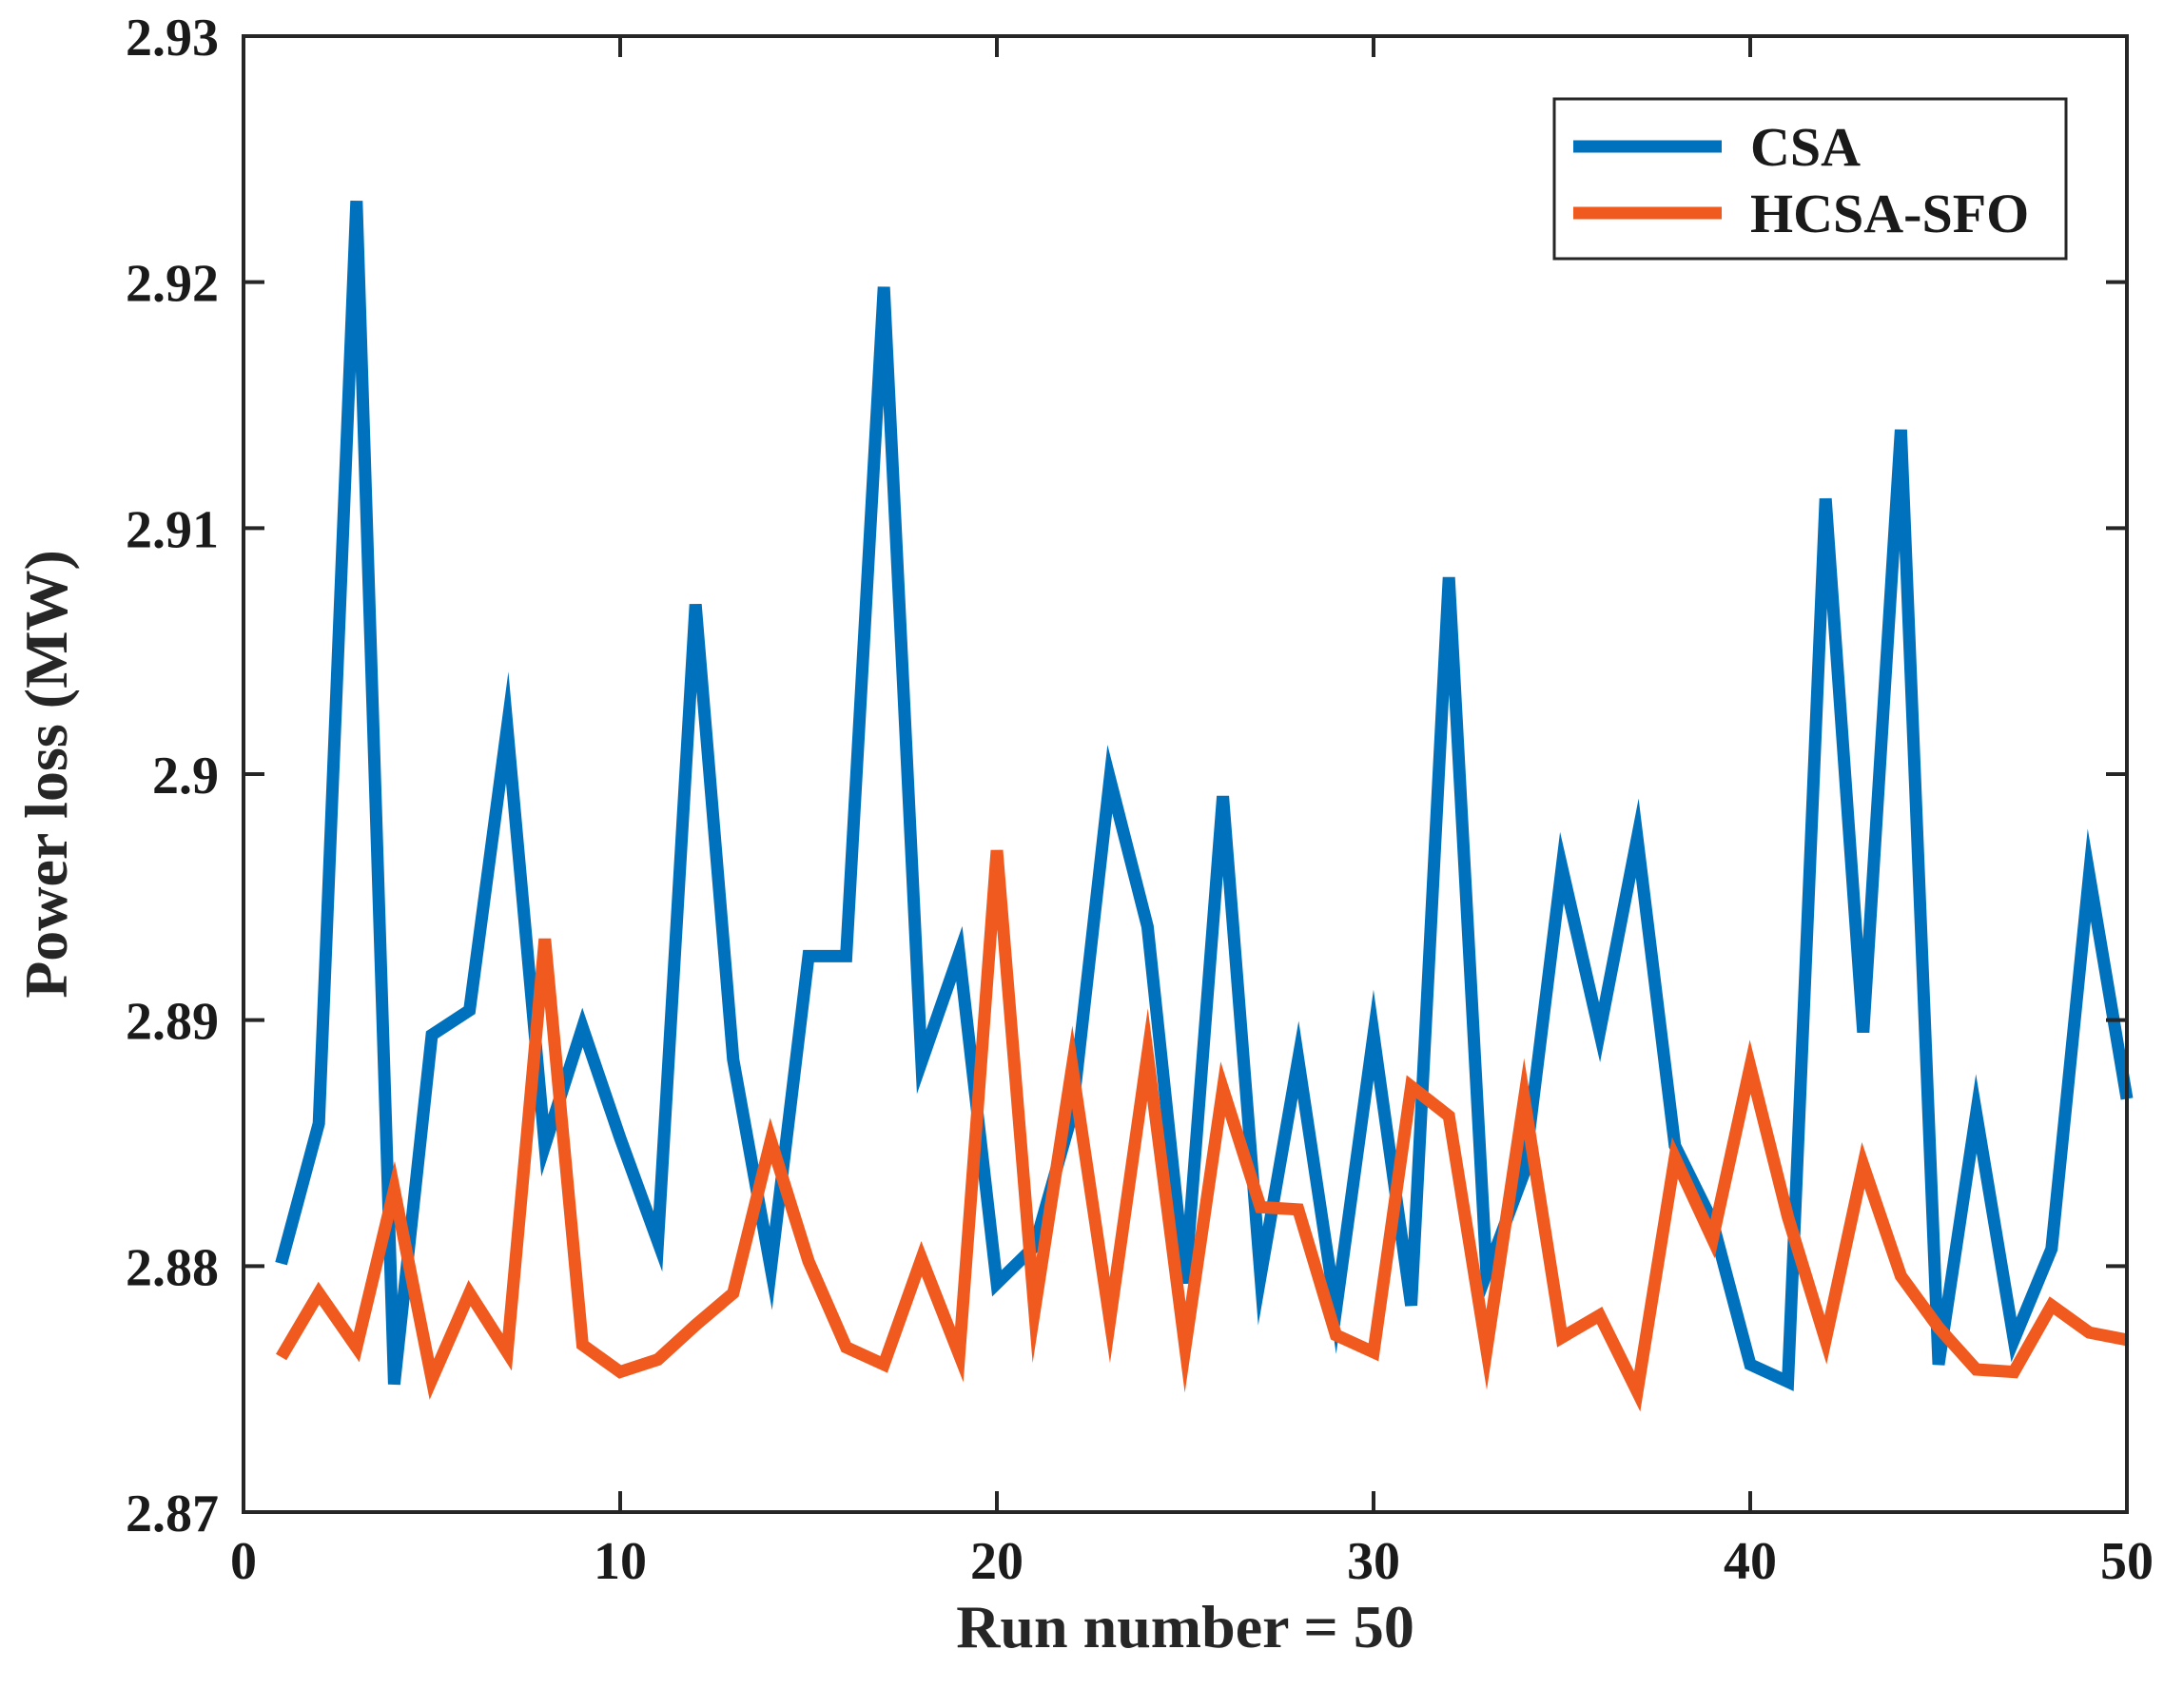 The height and width of the screenshot is (1708, 2164). I want to click on y-tick-label: 2.88, so click(172, 1267).